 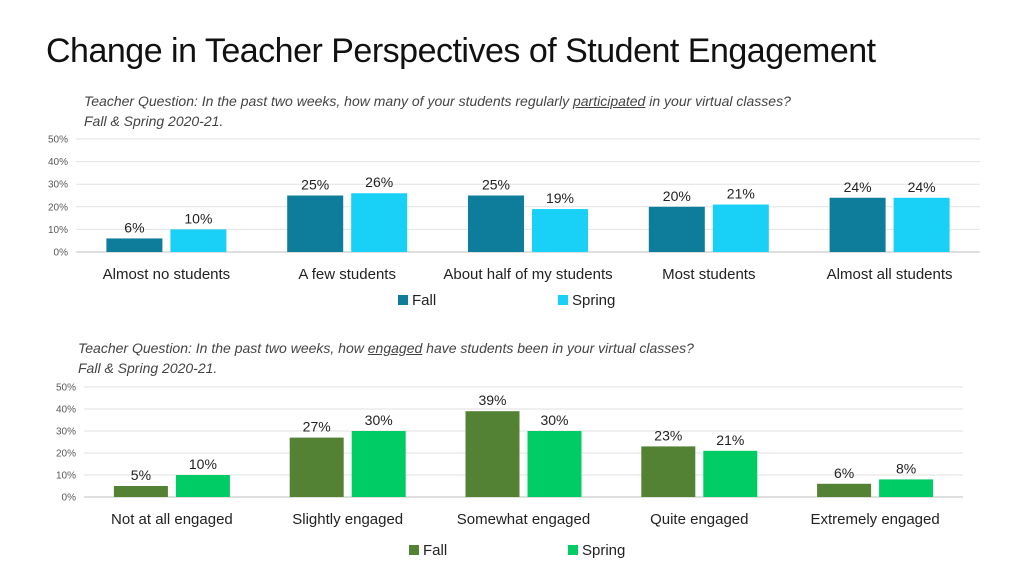 What do you see at coordinates (668, 435) in the screenshot?
I see `chart2-data-label: 23%` at bounding box center [668, 435].